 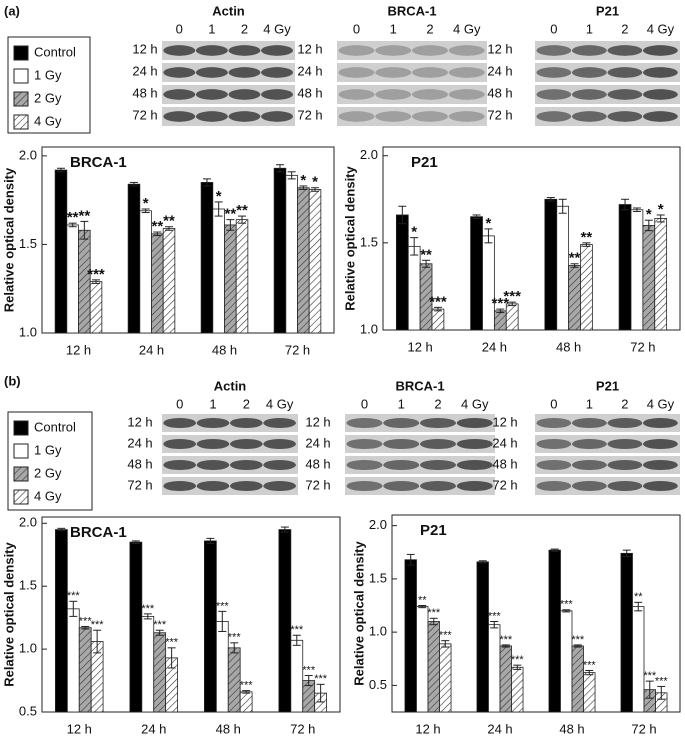 I want to click on x-tick-label: 72 h, so click(x=297, y=349).